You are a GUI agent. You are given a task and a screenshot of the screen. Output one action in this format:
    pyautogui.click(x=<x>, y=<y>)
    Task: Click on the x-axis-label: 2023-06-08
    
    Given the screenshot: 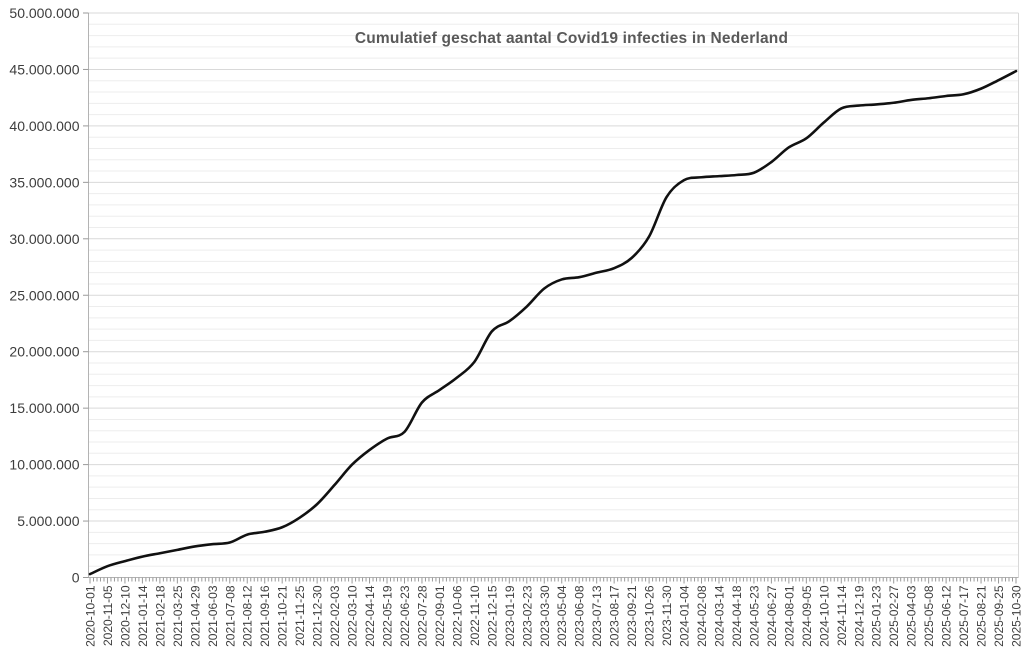 What is the action you would take?
    pyautogui.click(x=580, y=616)
    